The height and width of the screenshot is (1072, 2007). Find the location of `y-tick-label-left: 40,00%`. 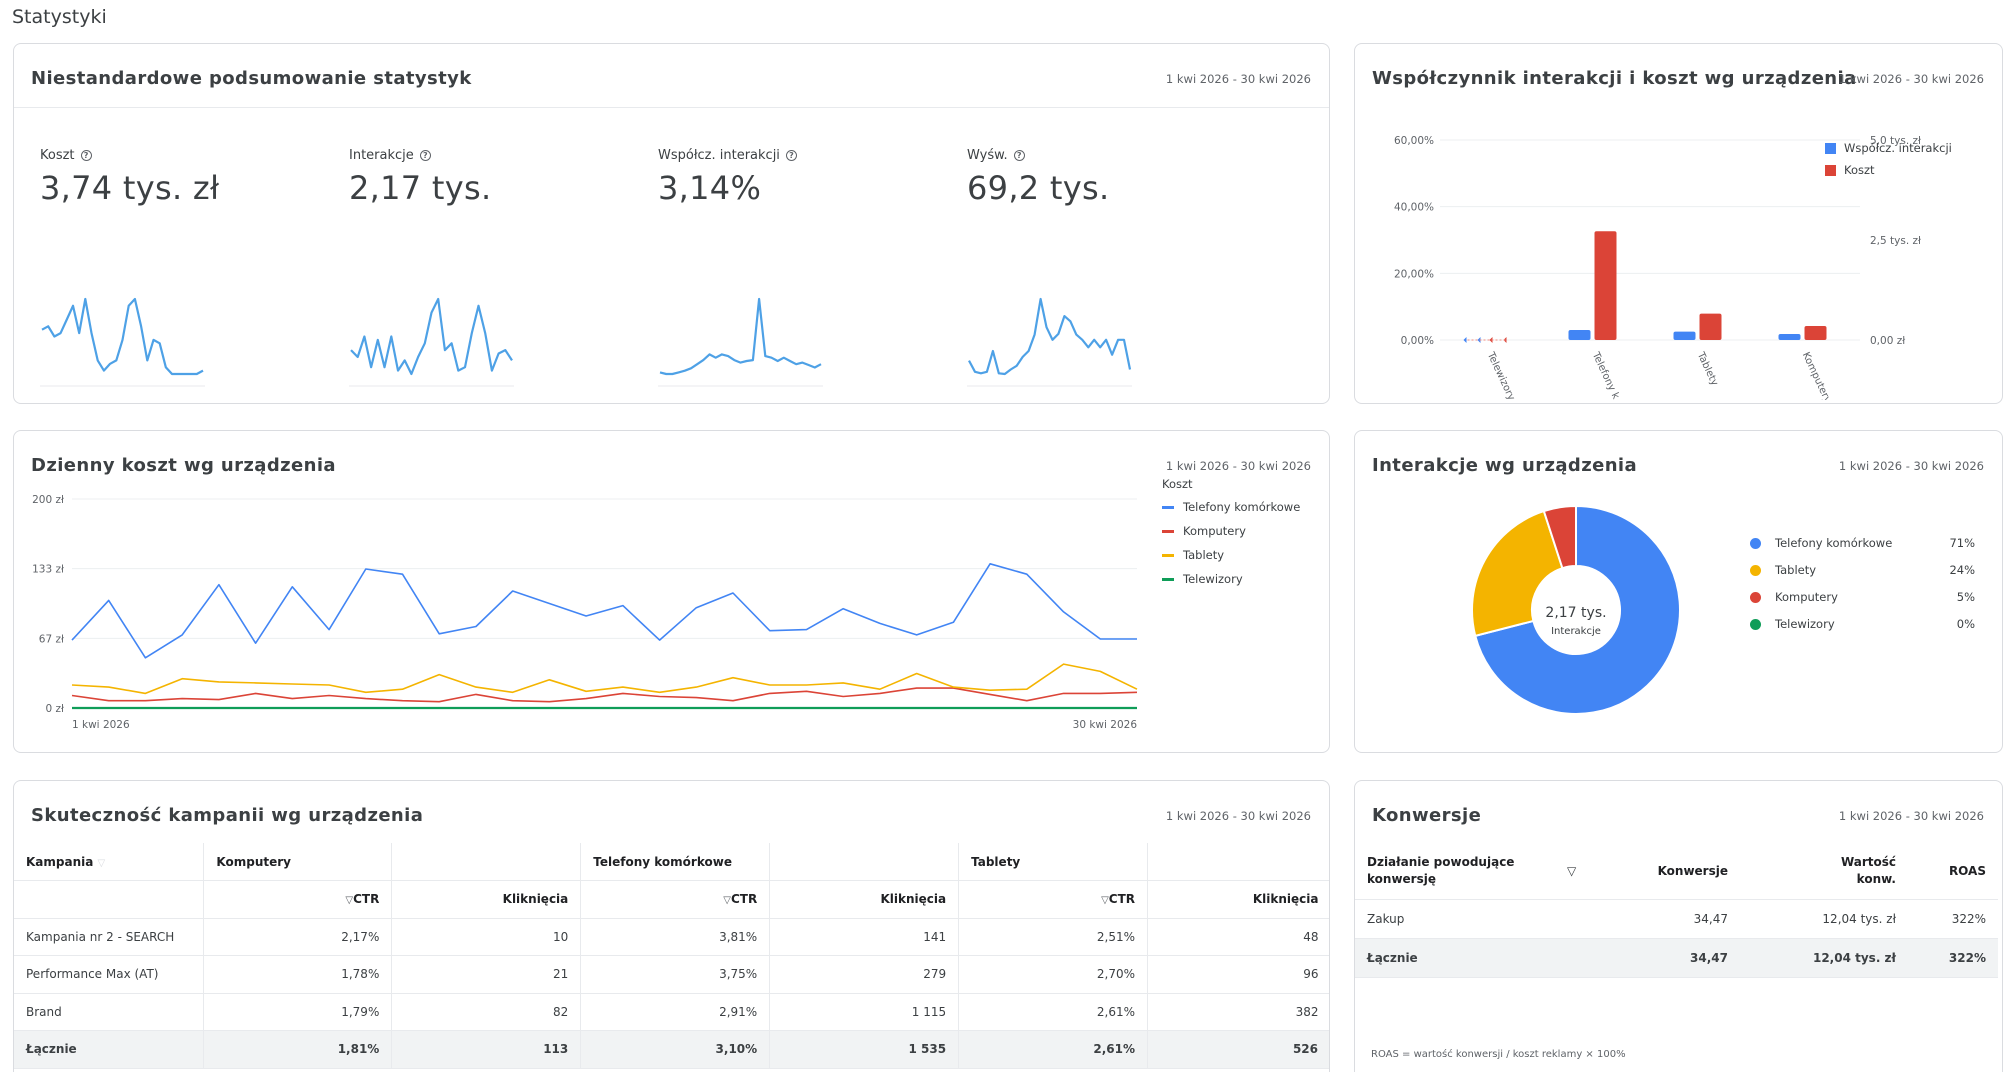

y-tick-label-left: 40,00% is located at coordinates (1414, 208).